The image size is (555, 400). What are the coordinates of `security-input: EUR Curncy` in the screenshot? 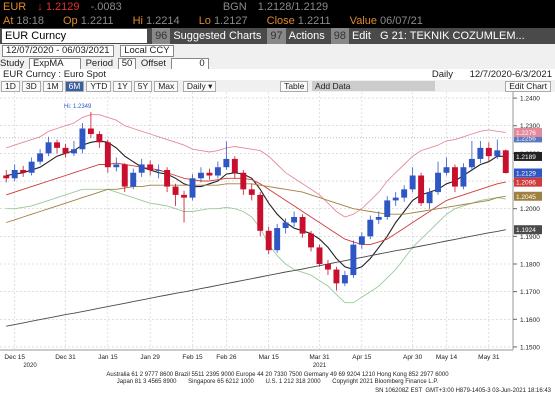 It's located at (74, 36).